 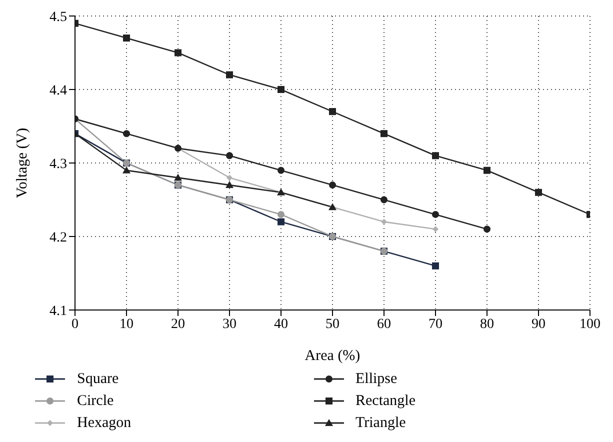 I want to click on y-axis-title: Voltage (V), so click(x=22, y=163).